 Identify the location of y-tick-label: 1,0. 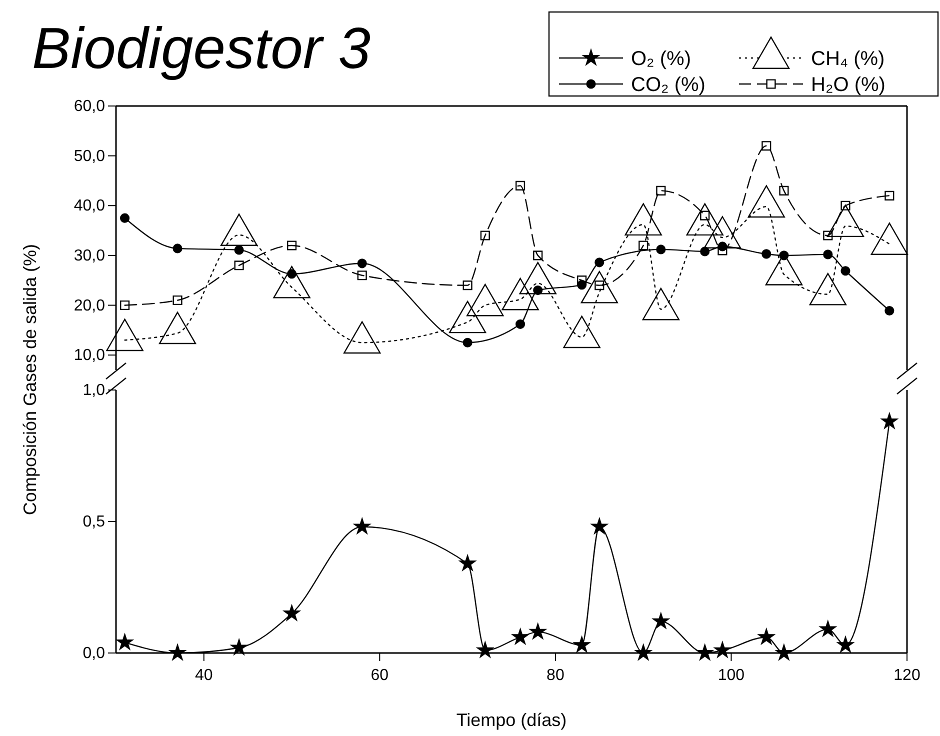
(94, 391).